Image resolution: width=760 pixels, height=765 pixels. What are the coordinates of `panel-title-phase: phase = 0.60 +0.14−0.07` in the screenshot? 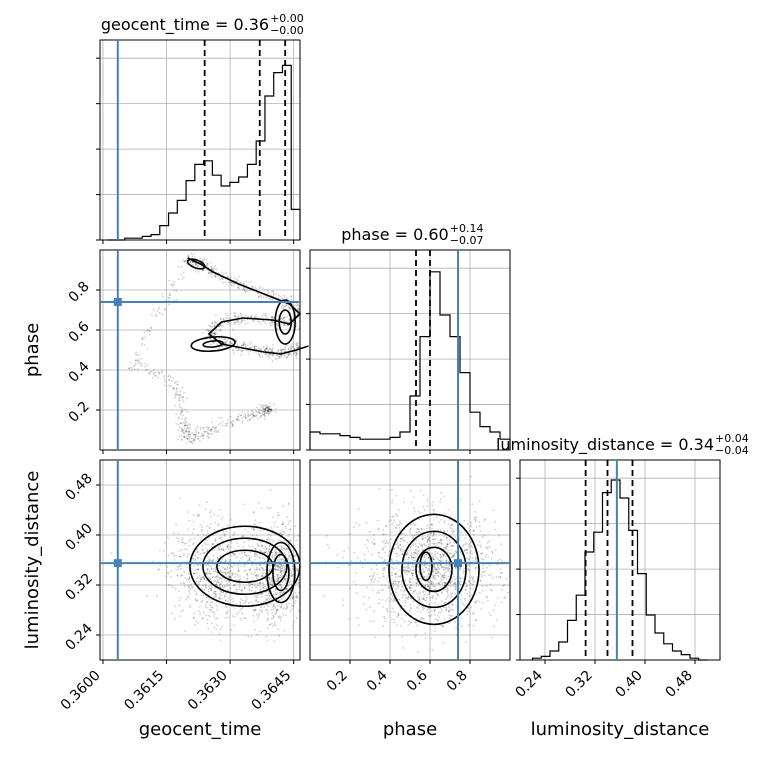 It's located at (412, 234).